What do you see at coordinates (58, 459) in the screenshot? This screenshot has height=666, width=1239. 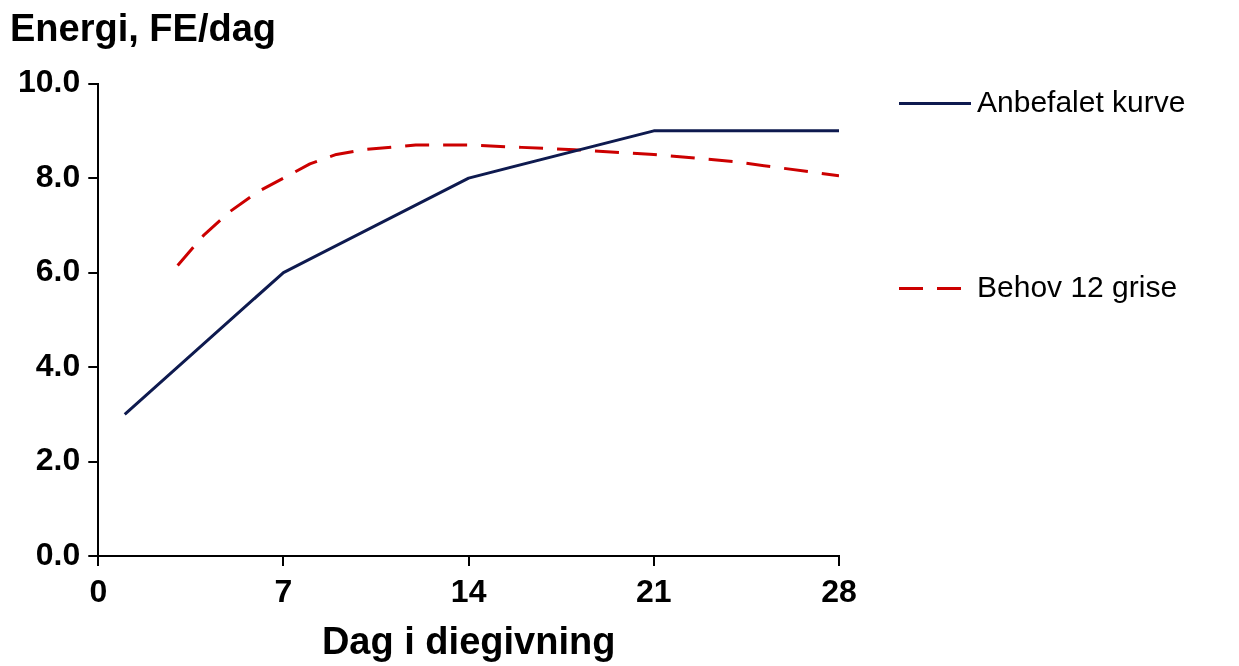 I see `y-tick-label: 2.0` at bounding box center [58, 459].